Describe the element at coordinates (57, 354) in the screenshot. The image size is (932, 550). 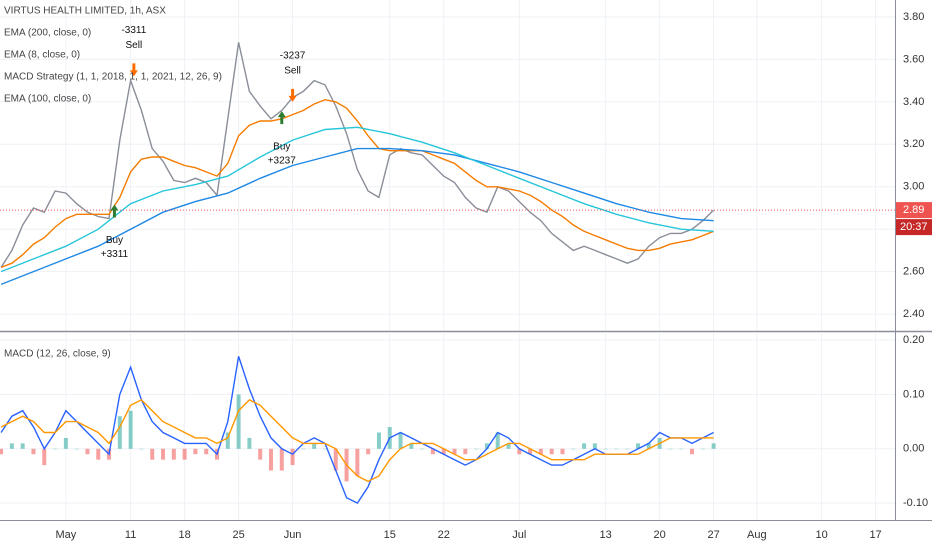
I see `panel-title: MACD (12, 26, close, 9)` at that location.